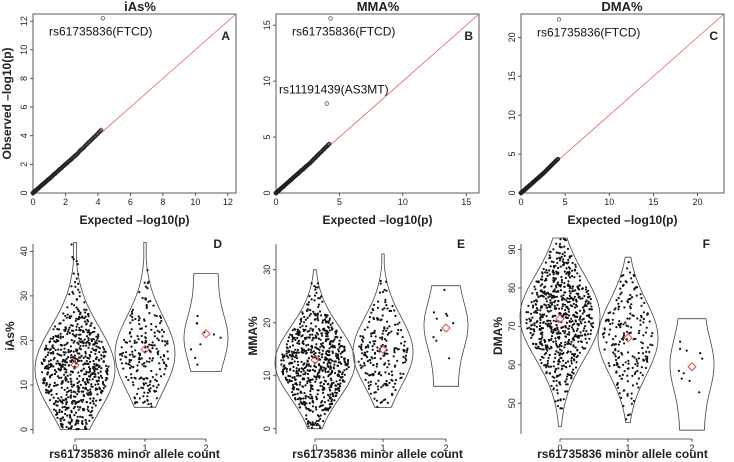 The image size is (734, 462). I want to click on y-tick-label: 20, so click(24, 340).